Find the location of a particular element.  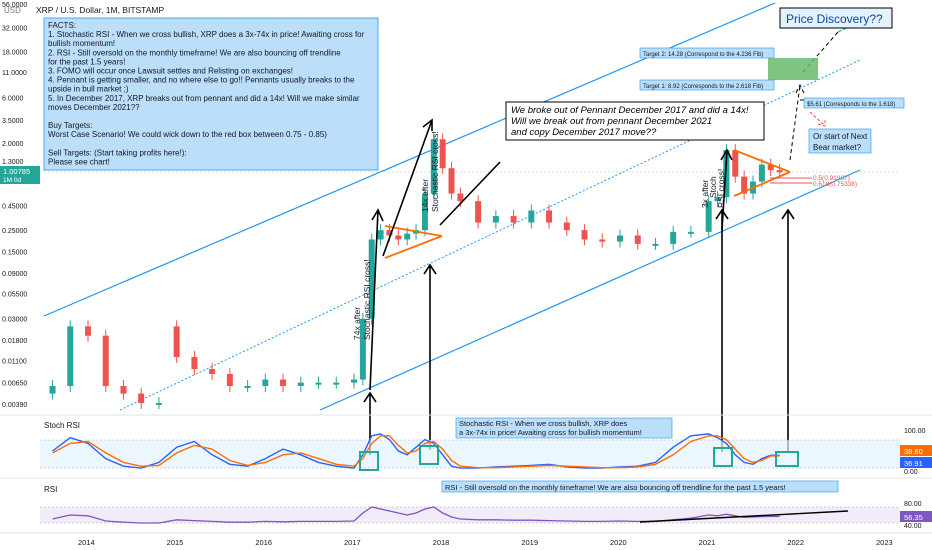

svg-text: and copy December 2017 move?? is located at coordinates (584, 132).